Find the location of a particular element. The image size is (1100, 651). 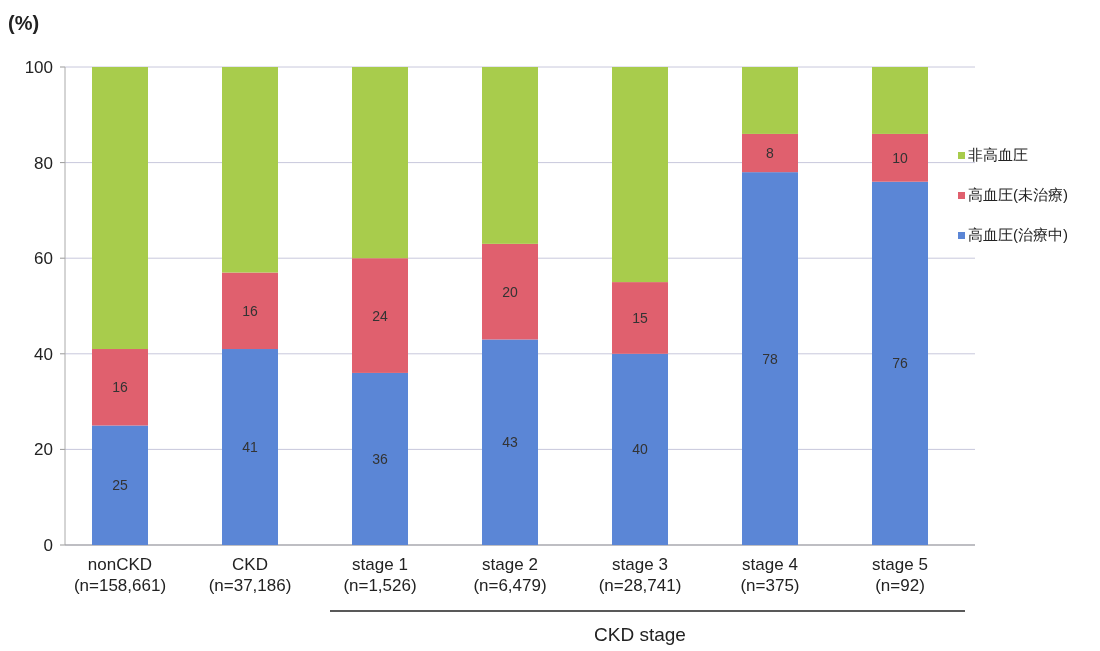

data-label: 76 is located at coordinates (900, 363).